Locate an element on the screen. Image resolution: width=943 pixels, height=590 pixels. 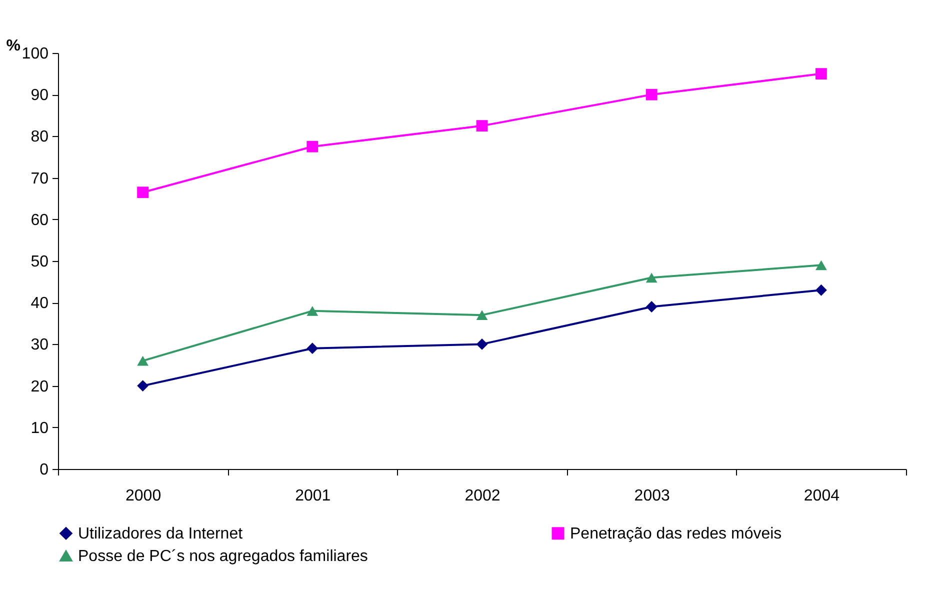
y-tick-label: 90 is located at coordinates (39, 95).